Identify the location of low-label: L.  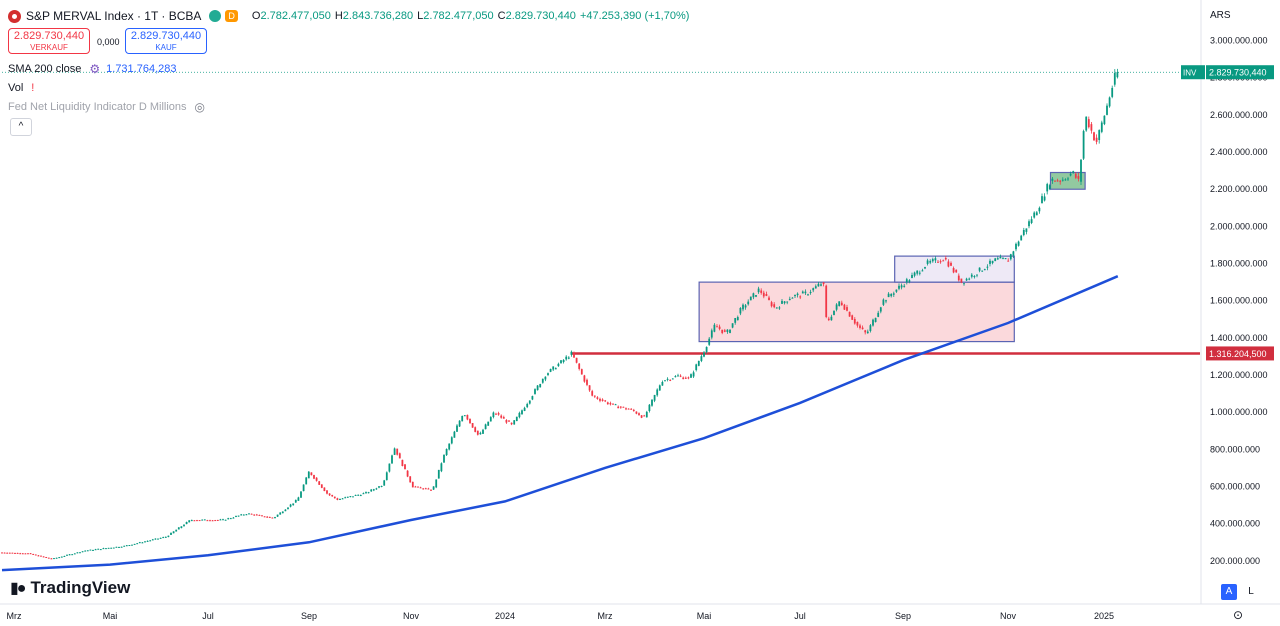
(420, 16).